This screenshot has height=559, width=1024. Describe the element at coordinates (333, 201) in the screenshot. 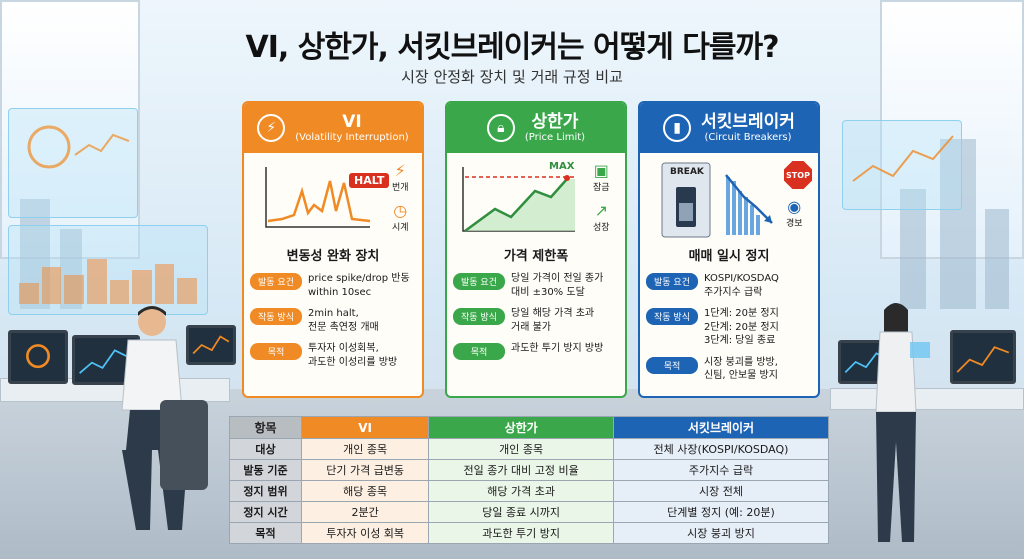

I see `vi-chart: HALT ⚡ 번개 ◷ 시계` at that location.